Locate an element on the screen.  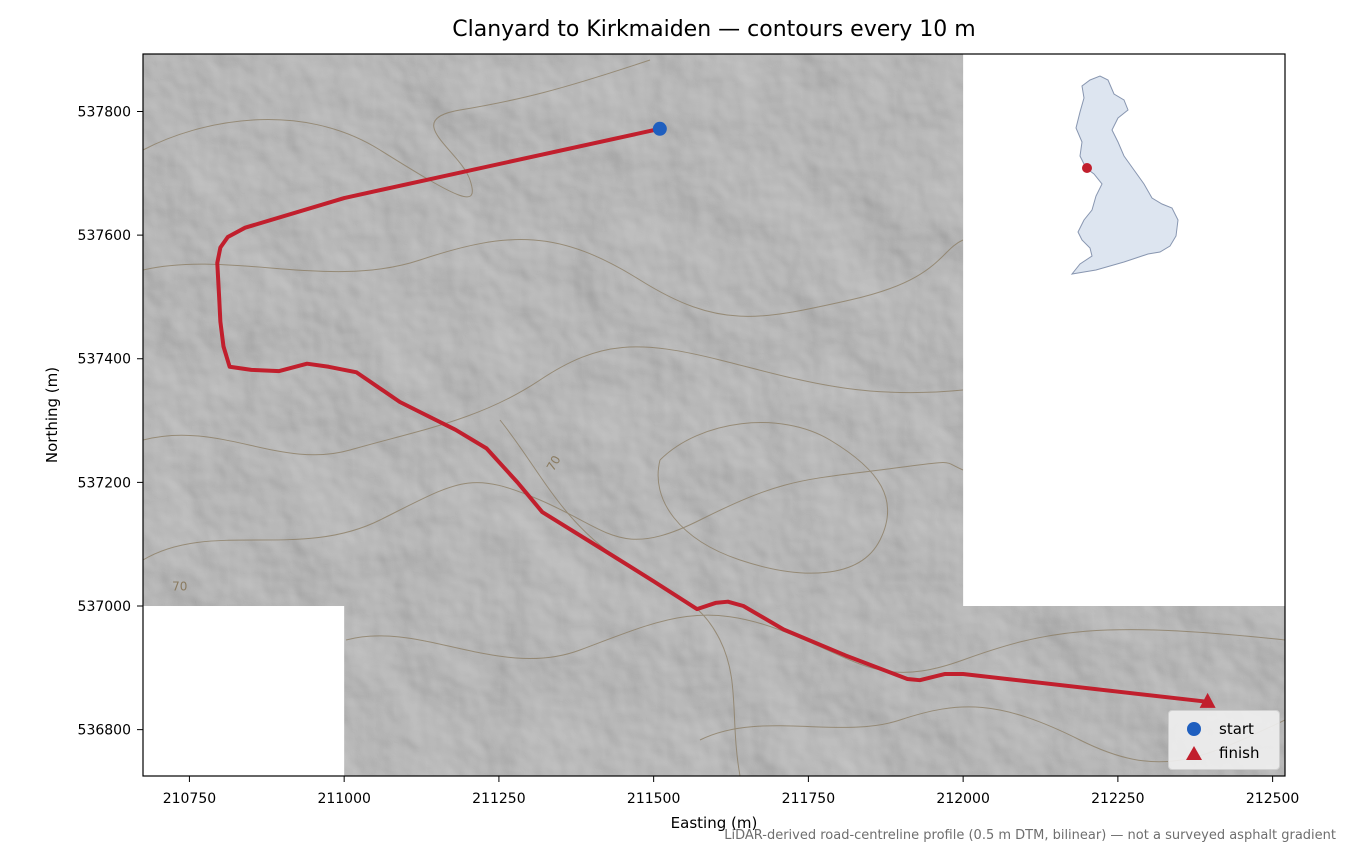
x-tick-label: 211000 is located at coordinates (343, 799).